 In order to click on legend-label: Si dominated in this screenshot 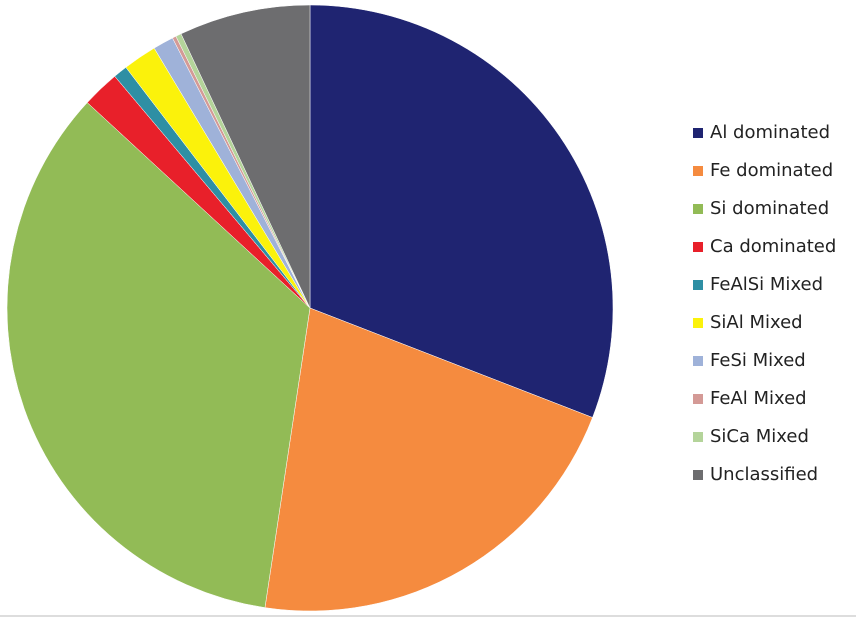, I will do `click(769, 208)`.